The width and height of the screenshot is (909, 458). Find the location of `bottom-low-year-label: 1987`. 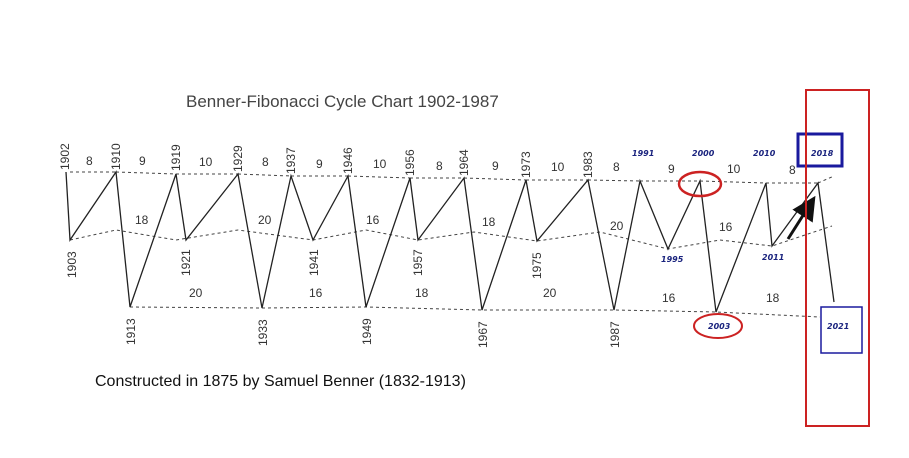

bottom-low-year-label: 1987 is located at coordinates (615, 334).